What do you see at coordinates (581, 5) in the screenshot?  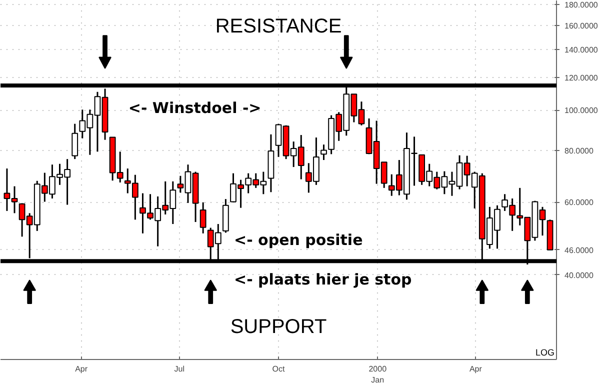 I see `y-tick-label: 180.0000` at bounding box center [581, 5].